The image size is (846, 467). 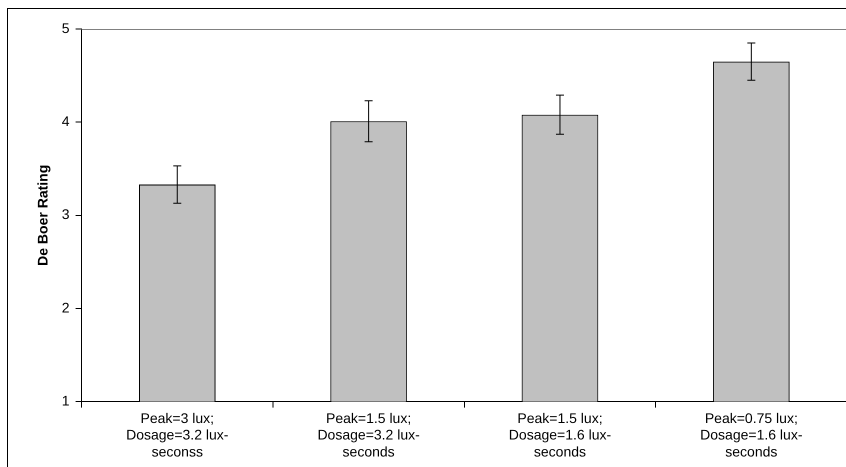 I want to click on x-tick-label: Peak=3 lux; Dosage=3.2 lux-seconss, so click(x=177, y=435).